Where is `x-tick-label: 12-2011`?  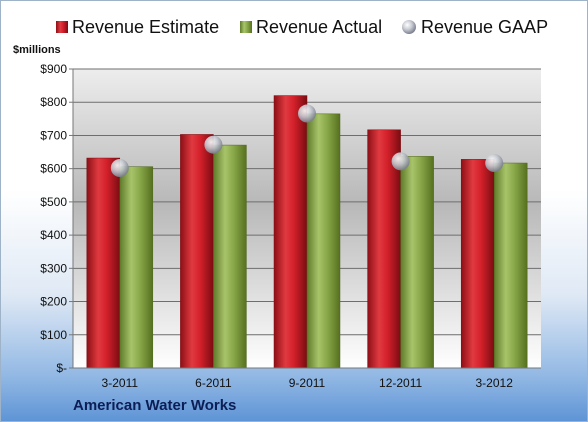 x-tick-label: 12-2011 is located at coordinates (400, 383).